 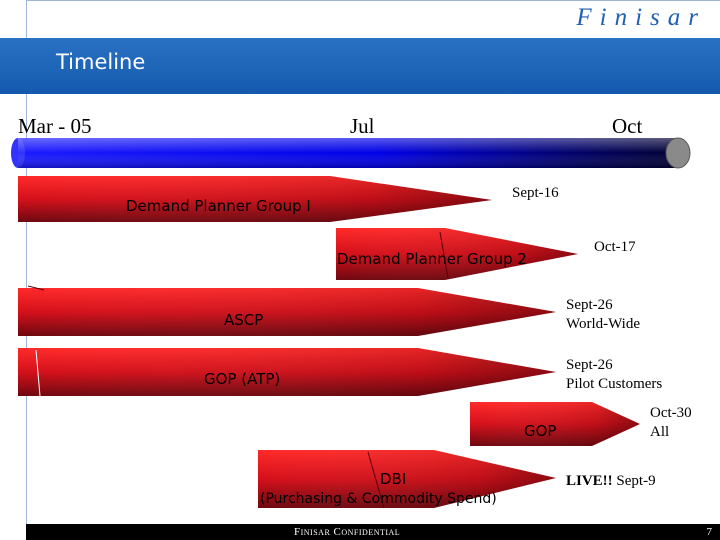 I want to click on milestone-date-dpg2: Oct-17, so click(x=615, y=247).